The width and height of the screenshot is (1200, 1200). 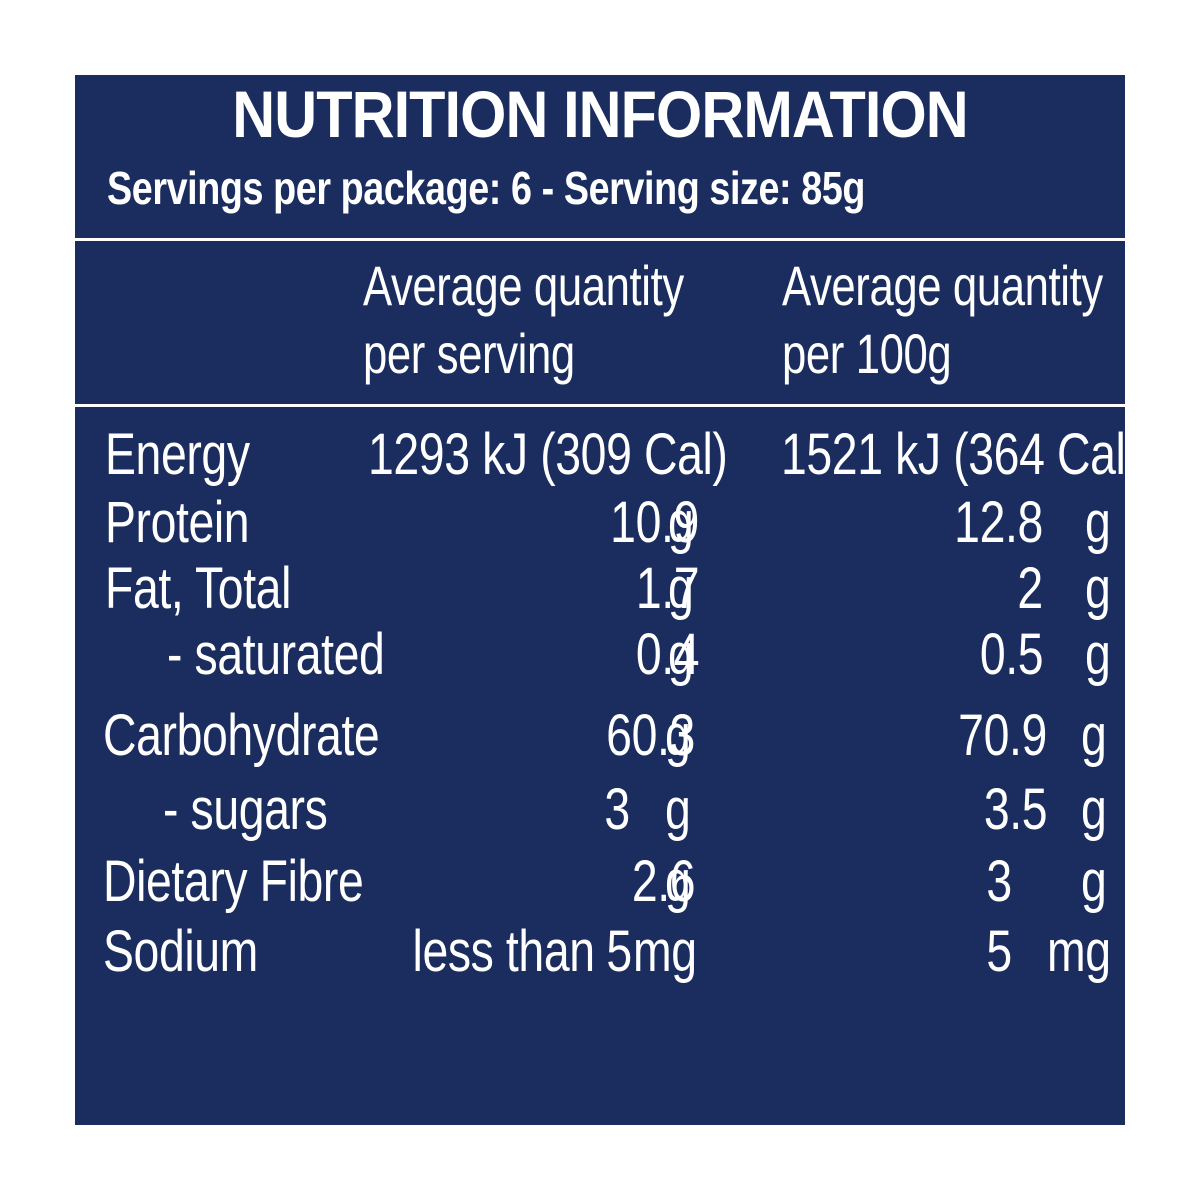 What do you see at coordinates (1015, 809) in the screenshot?
I see `value-per-100g: 3.5` at bounding box center [1015, 809].